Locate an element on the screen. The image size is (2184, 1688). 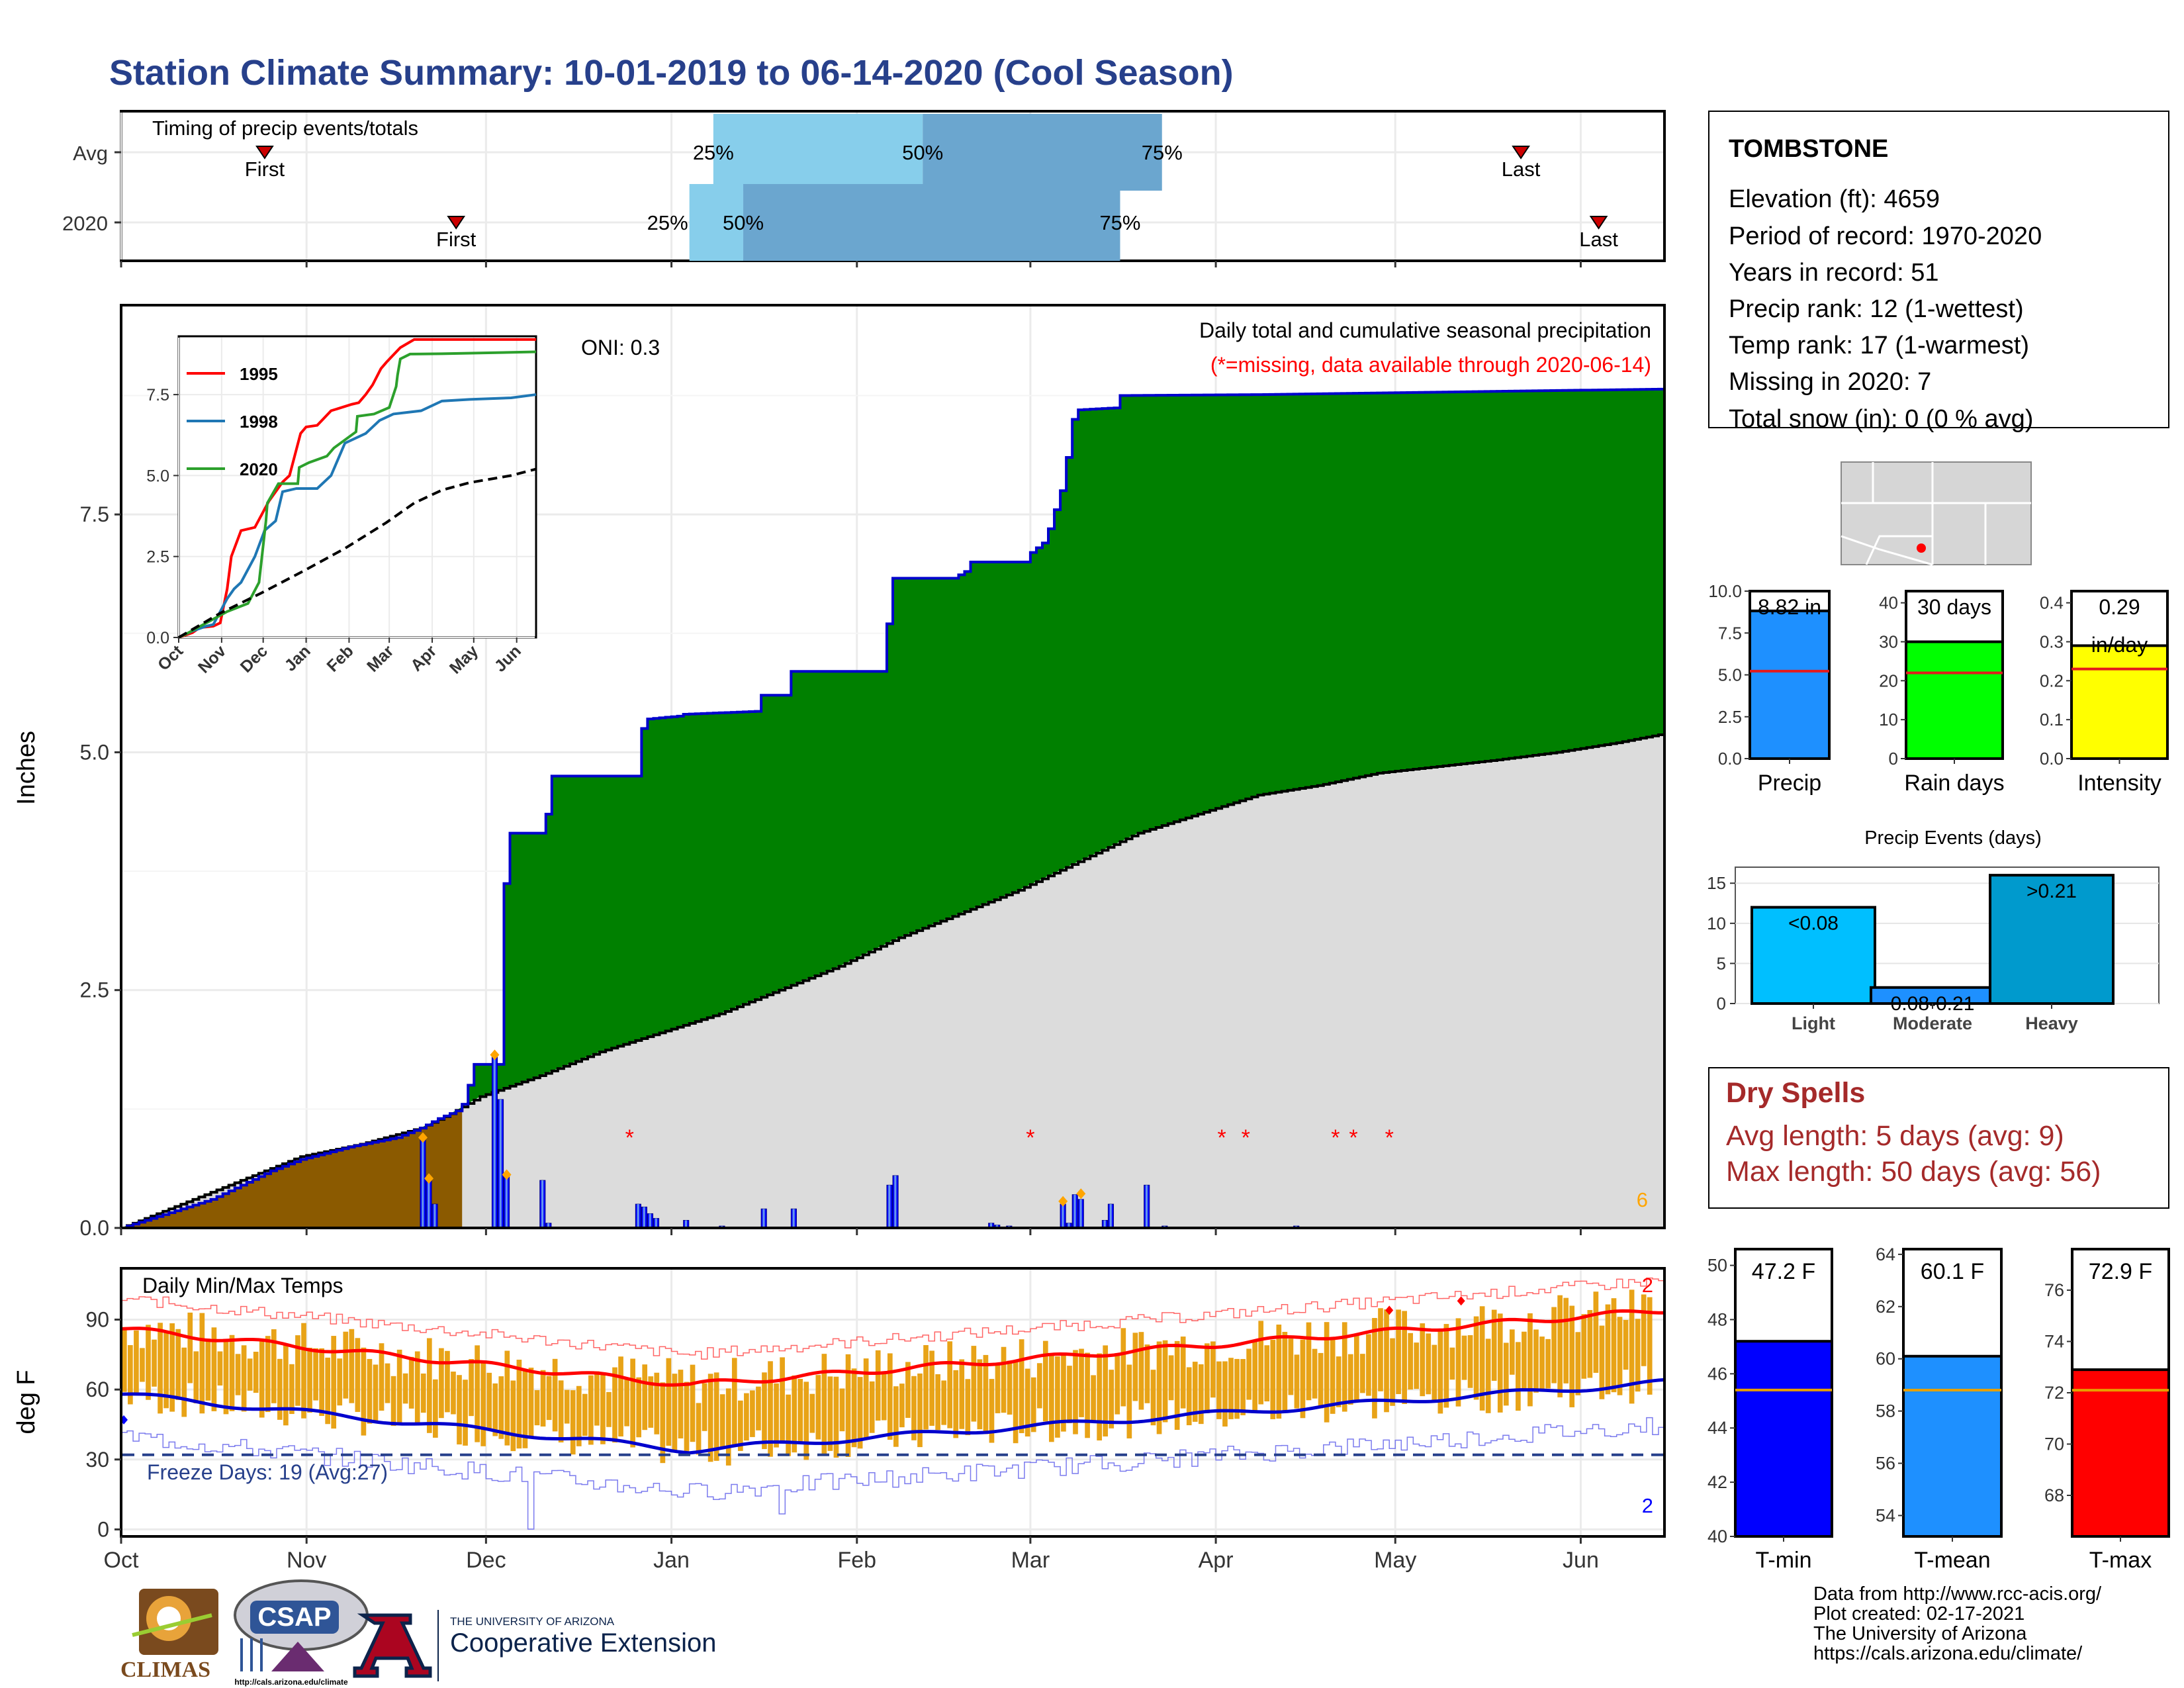
csap-logo: CSAP http://cals.arizona.edu/climate is located at coordinates (301, 1633).